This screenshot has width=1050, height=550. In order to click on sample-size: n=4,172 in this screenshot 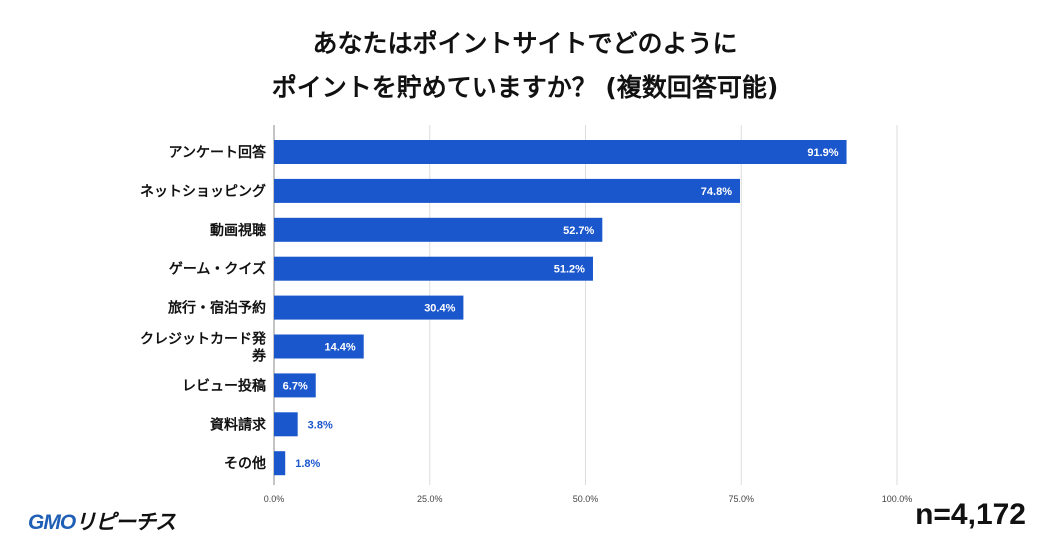, I will do `click(970, 514)`.